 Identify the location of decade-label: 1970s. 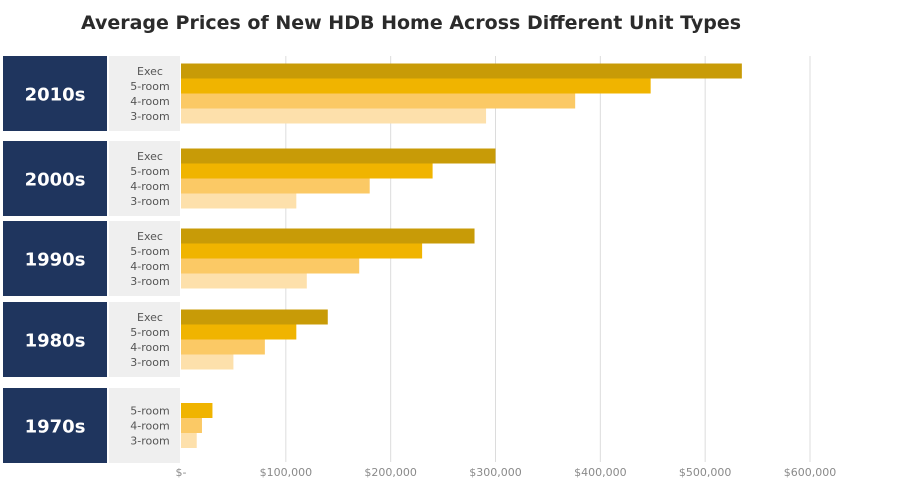
(55, 427).